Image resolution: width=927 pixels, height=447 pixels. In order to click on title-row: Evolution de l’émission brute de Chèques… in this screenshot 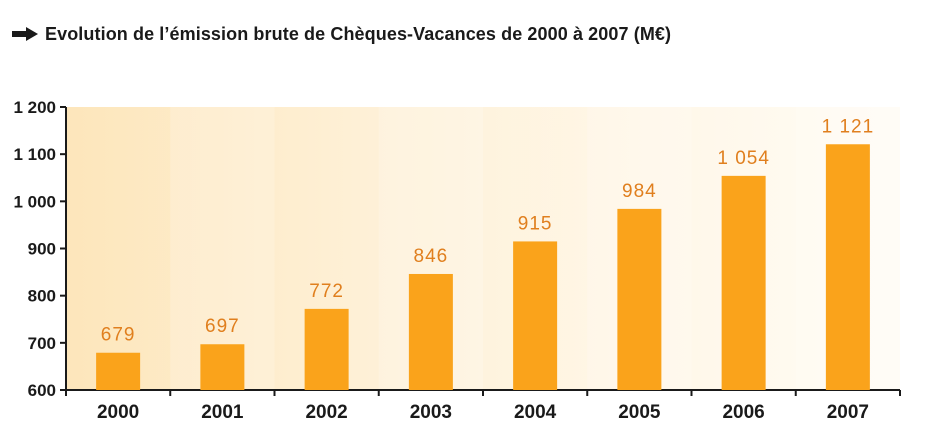, I will do `click(341, 34)`.